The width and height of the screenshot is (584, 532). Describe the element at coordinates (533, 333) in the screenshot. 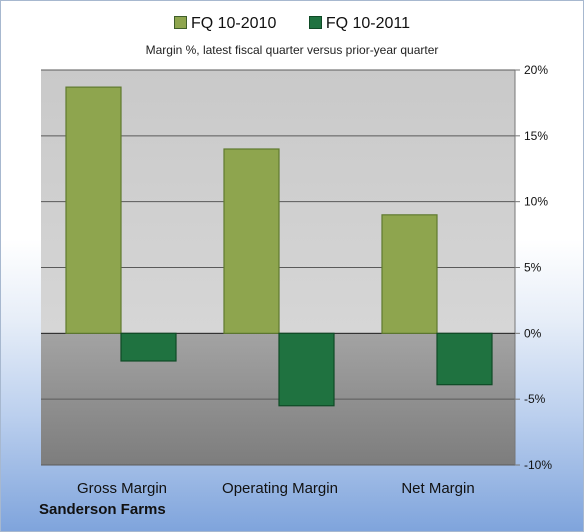

I see `y-tick-label: 0%` at that location.